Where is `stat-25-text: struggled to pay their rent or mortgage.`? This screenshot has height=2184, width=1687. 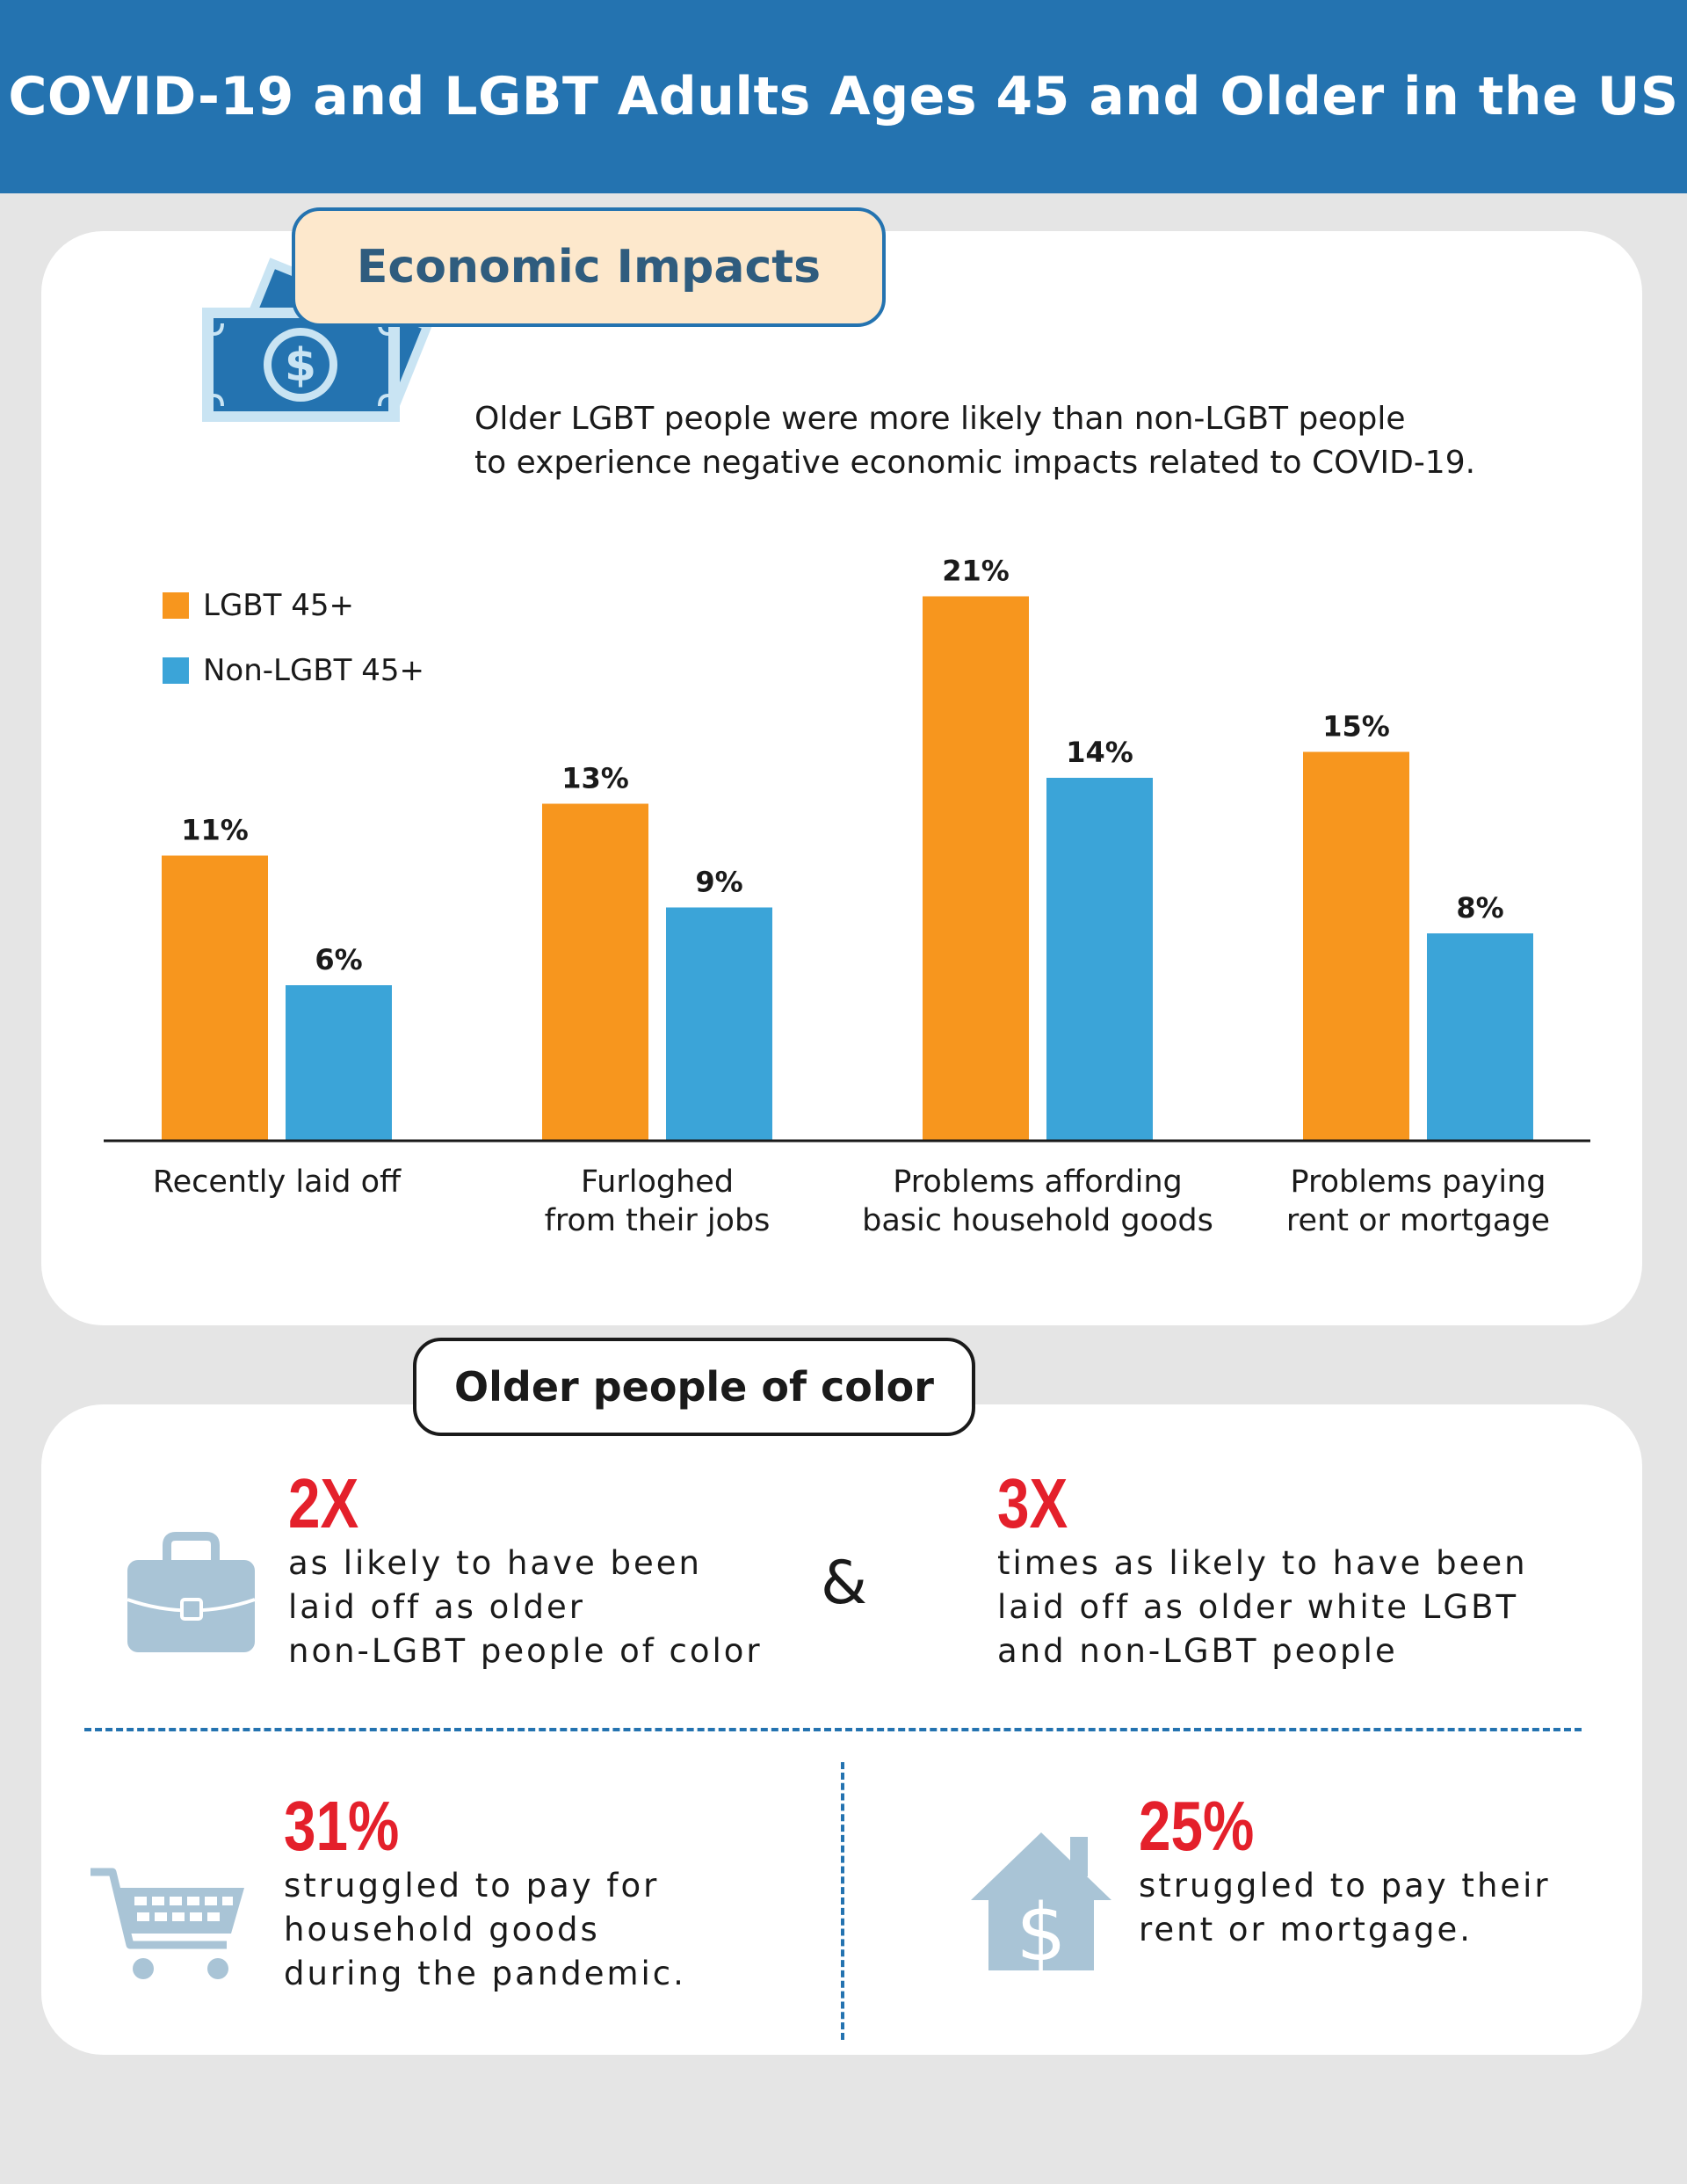
stat-25-text: struggled to pay their rent or mortgage. is located at coordinates (1345, 1907).